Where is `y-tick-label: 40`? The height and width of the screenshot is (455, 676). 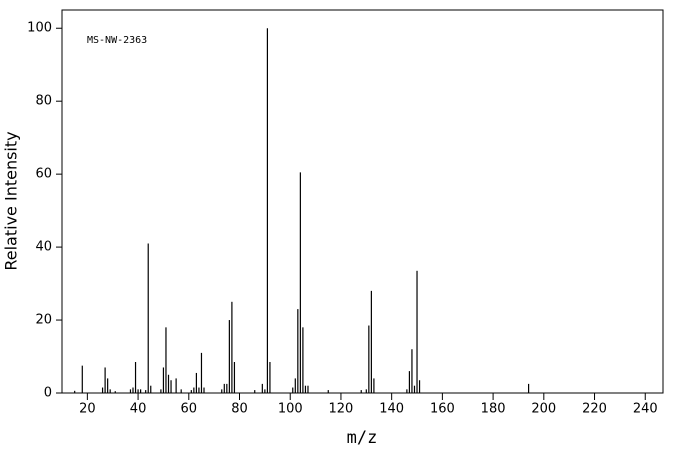
y-tick-label: 40 is located at coordinates (43, 247).